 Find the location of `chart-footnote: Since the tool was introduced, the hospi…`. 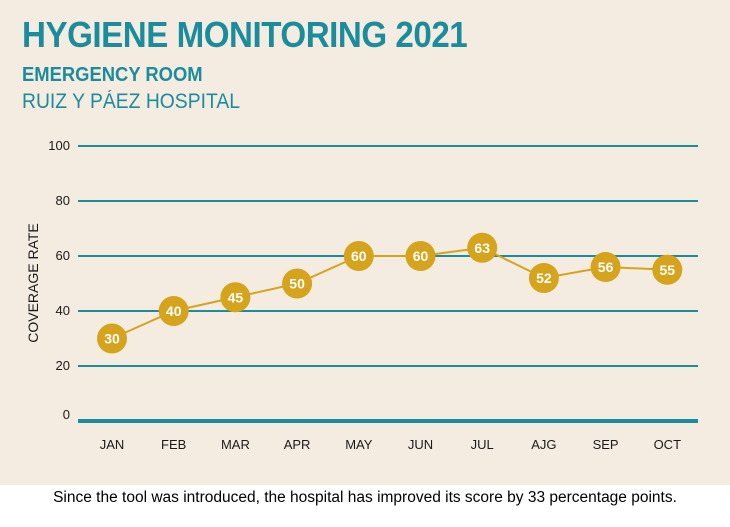

chart-footnote: Since the tool was introduced, the hospi… is located at coordinates (365, 497).